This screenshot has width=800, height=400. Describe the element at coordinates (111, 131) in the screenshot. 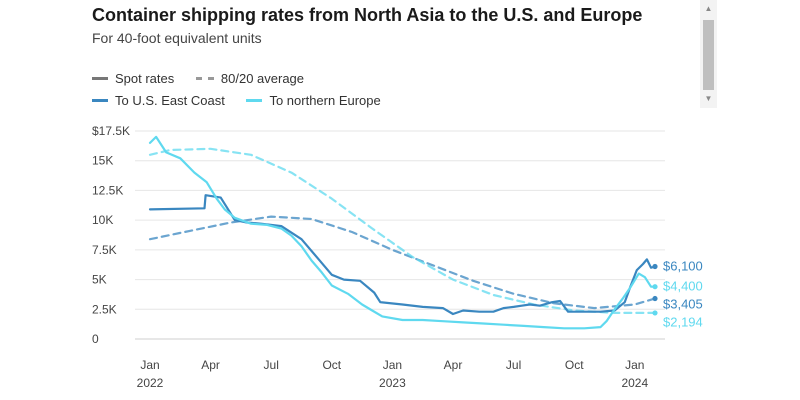

I see `y-tick-label-7: $17.5K` at that location.